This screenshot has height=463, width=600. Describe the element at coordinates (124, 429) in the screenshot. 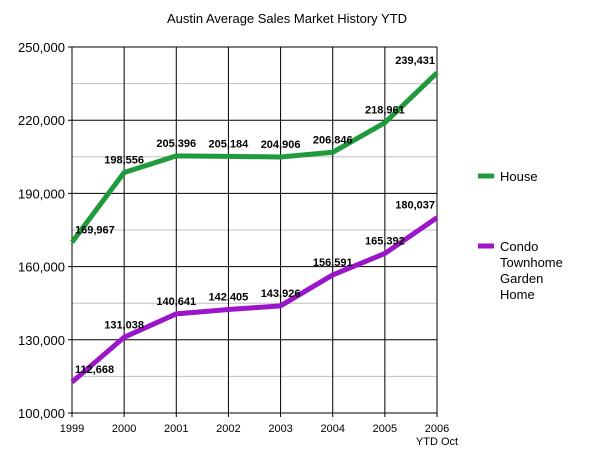

I see `x-tick-label: 2000` at that location.